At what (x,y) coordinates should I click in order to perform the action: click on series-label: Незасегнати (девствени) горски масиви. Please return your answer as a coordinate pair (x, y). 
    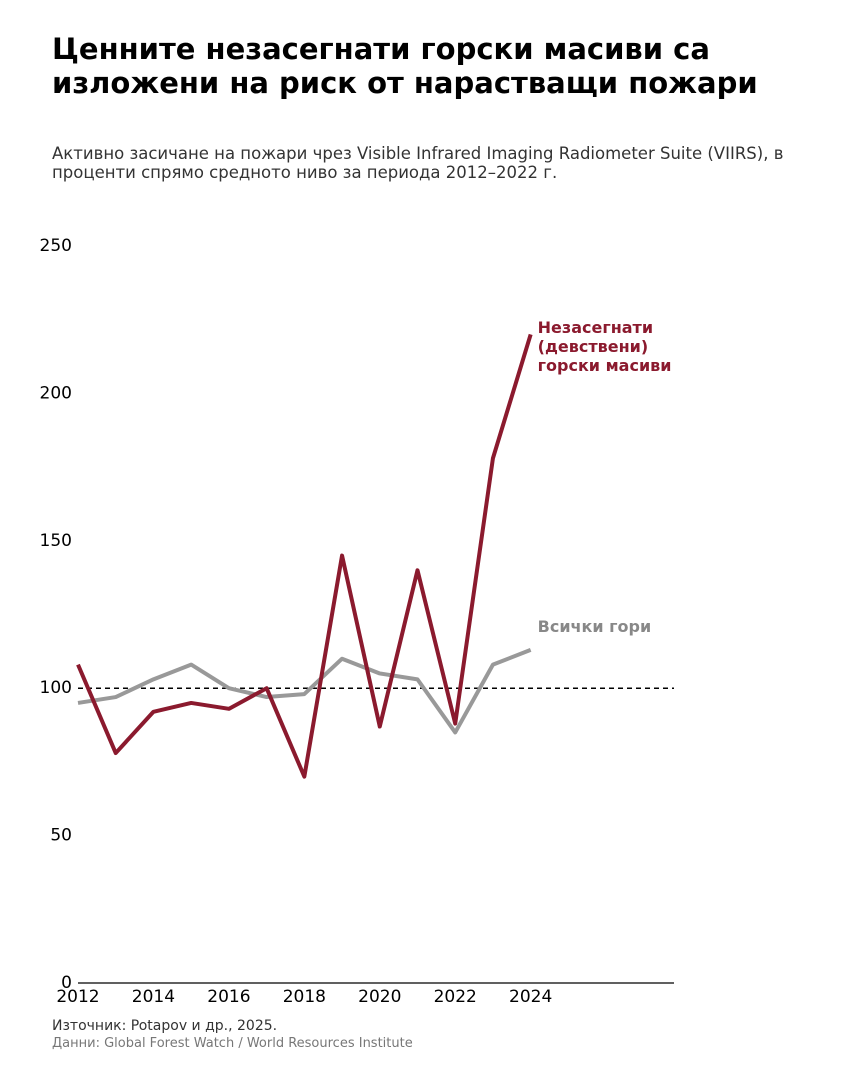
    Looking at the image, I should click on (604, 347).